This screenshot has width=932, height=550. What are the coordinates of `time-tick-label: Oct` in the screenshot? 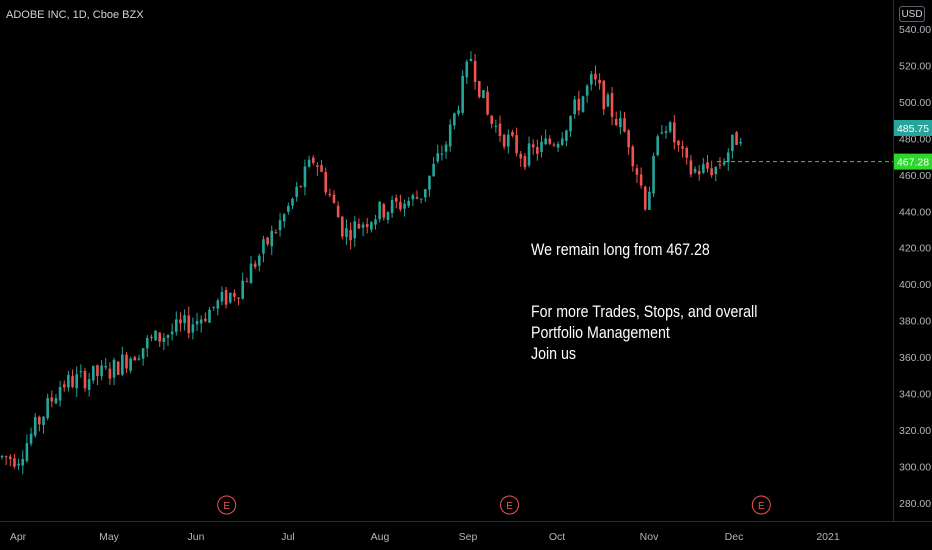 It's located at (557, 537).